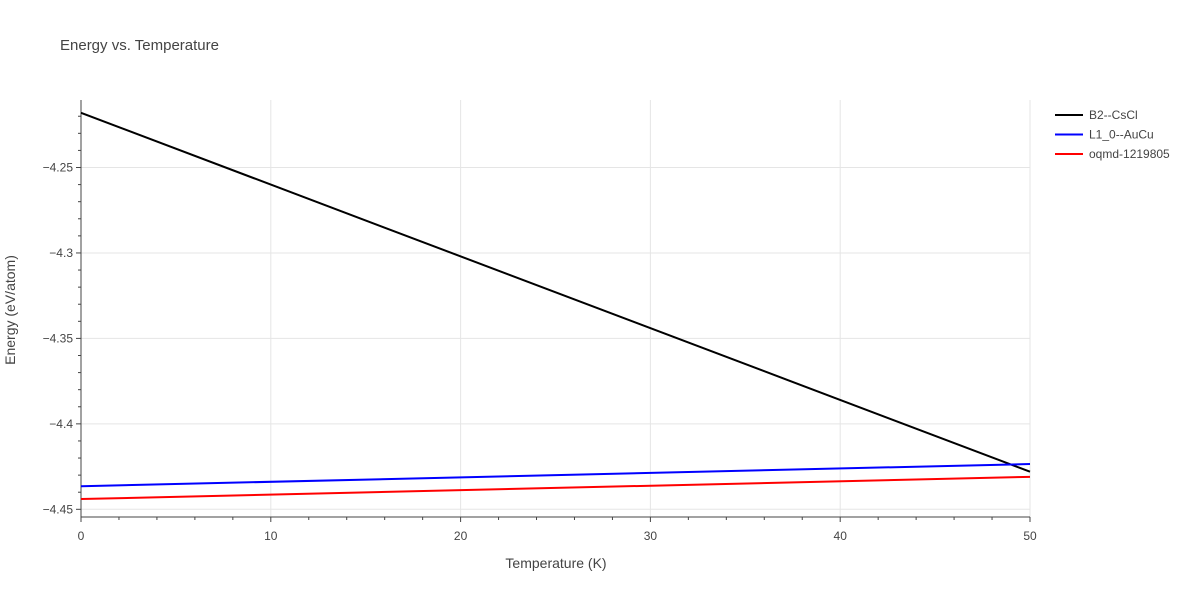 Image resolution: width=1200 pixels, height=600 pixels. Describe the element at coordinates (271, 536) in the screenshot. I see `x-tick-label: 10` at that location.